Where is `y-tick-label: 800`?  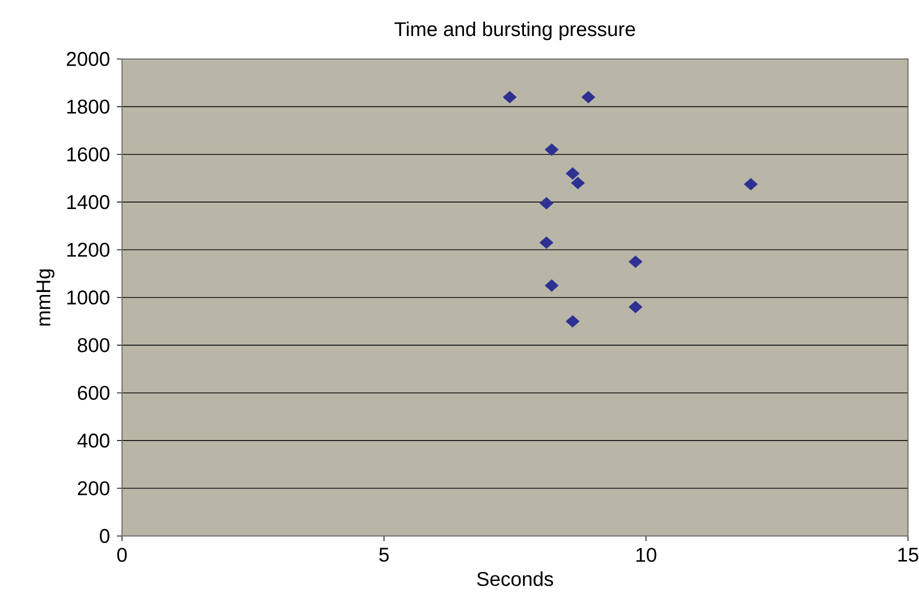
y-tick-label: 800 is located at coordinates (94, 345).